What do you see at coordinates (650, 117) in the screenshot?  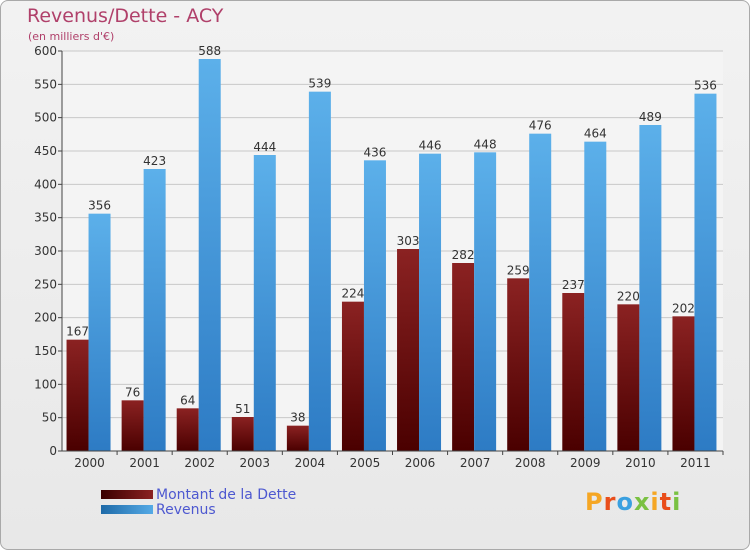 I see `revenue-value-label: 489` at bounding box center [650, 117].